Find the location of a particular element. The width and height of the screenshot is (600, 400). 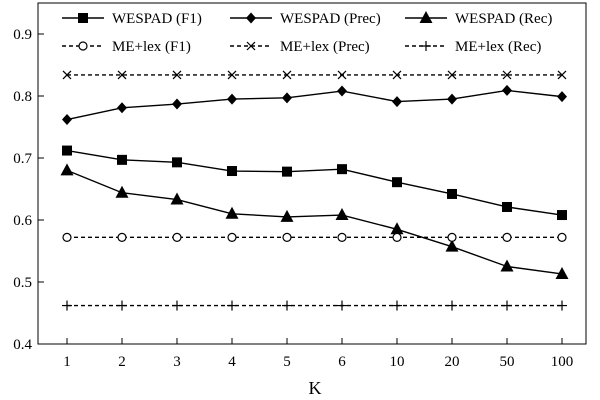

y-tick-label: 0.5 is located at coordinates (22, 283).